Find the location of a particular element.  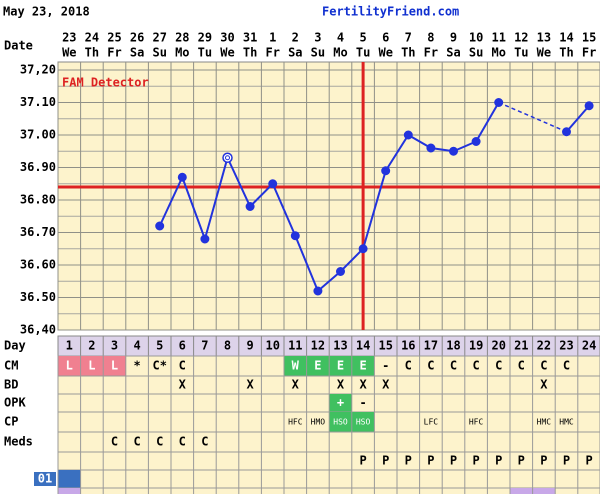

temp-point-open is located at coordinates (227, 157).